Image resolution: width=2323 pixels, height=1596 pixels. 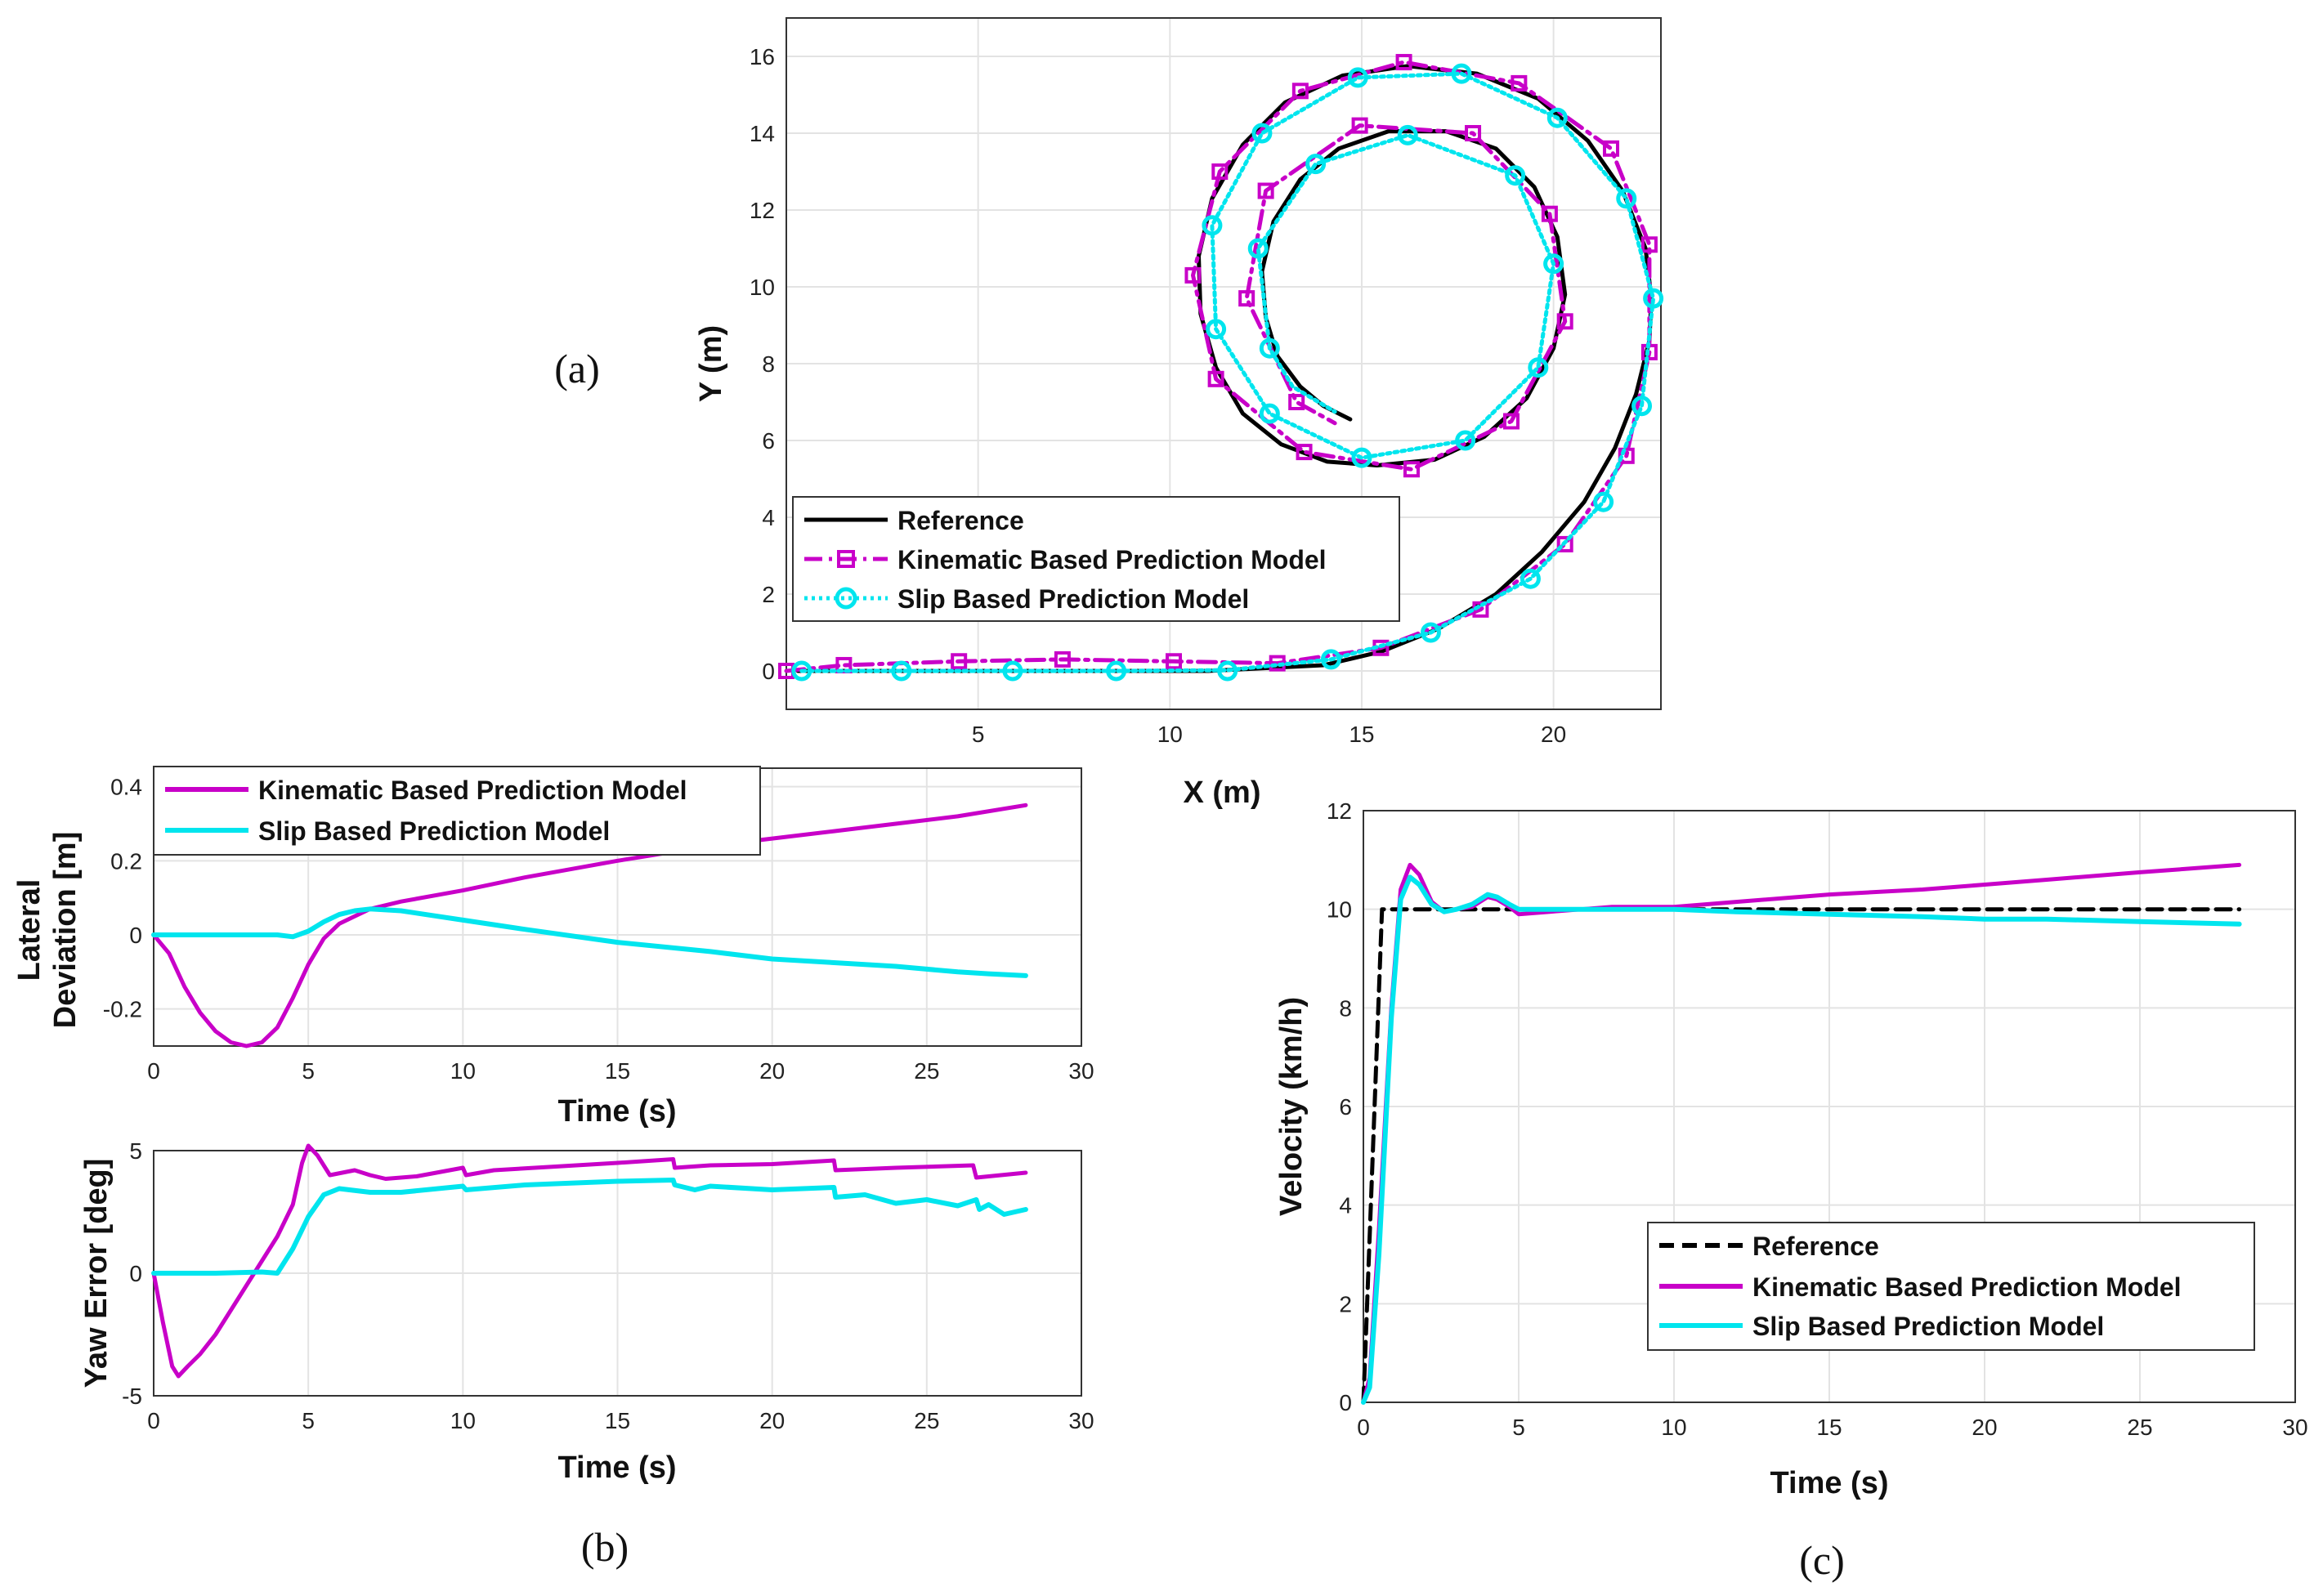 I want to click on b1-ytick-label: 0, so click(x=135, y=935).